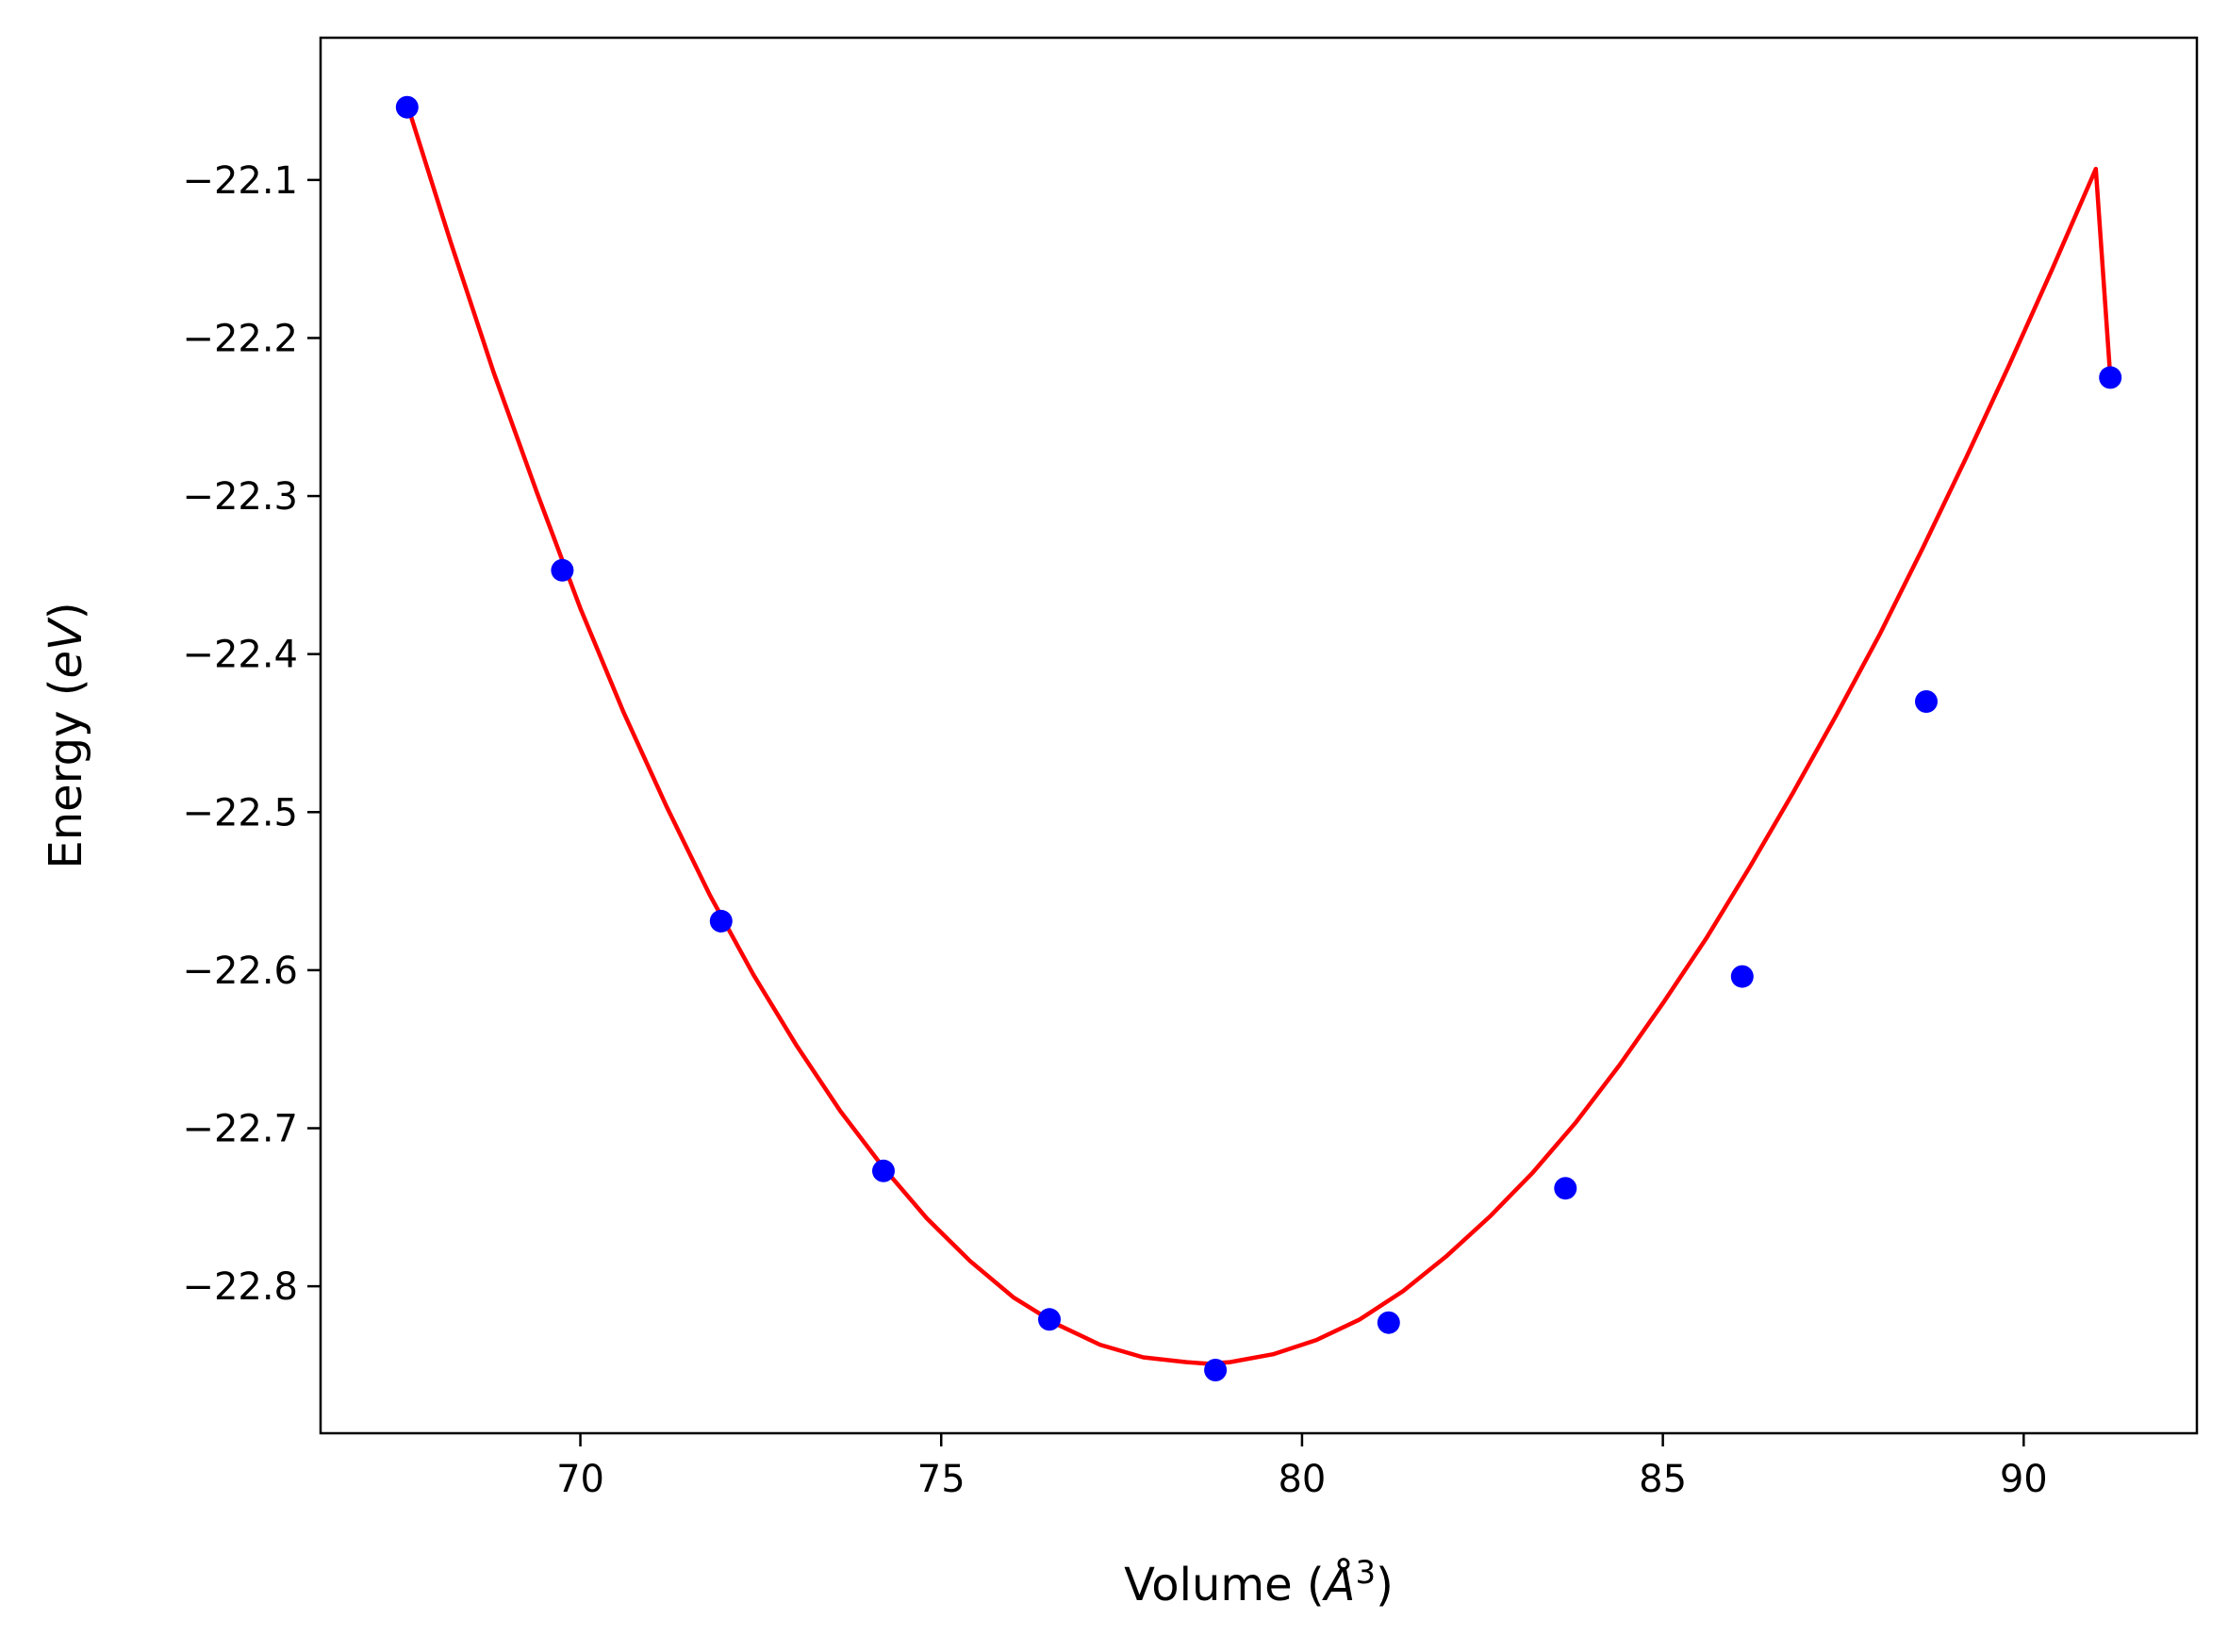  Describe the element at coordinates (66, 774) in the screenshot. I see `y-axis-label-text: Energy (` at that location.